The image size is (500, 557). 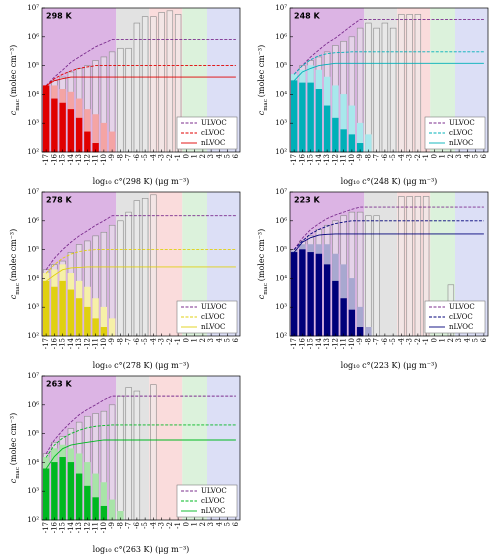 I want to click on x-axis-label: log₁₀ c°(298 K) (μg m⁻³), so click(x=141, y=181).